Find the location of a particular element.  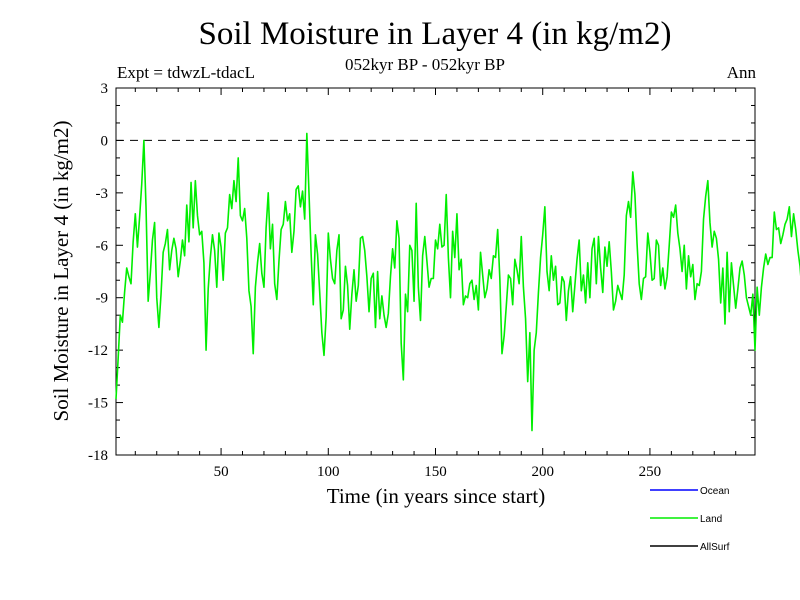

y-axis-label: Soil Moisture in Layer 4 (in kg/m2) is located at coordinates (61, 271).